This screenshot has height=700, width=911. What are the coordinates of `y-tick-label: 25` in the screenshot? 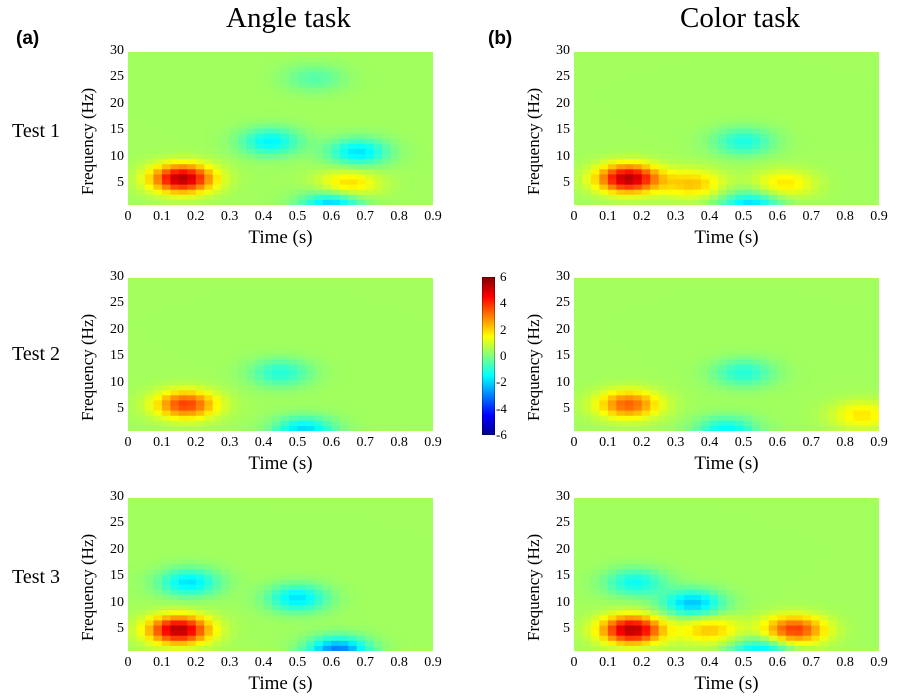 It's located at (563, 77).